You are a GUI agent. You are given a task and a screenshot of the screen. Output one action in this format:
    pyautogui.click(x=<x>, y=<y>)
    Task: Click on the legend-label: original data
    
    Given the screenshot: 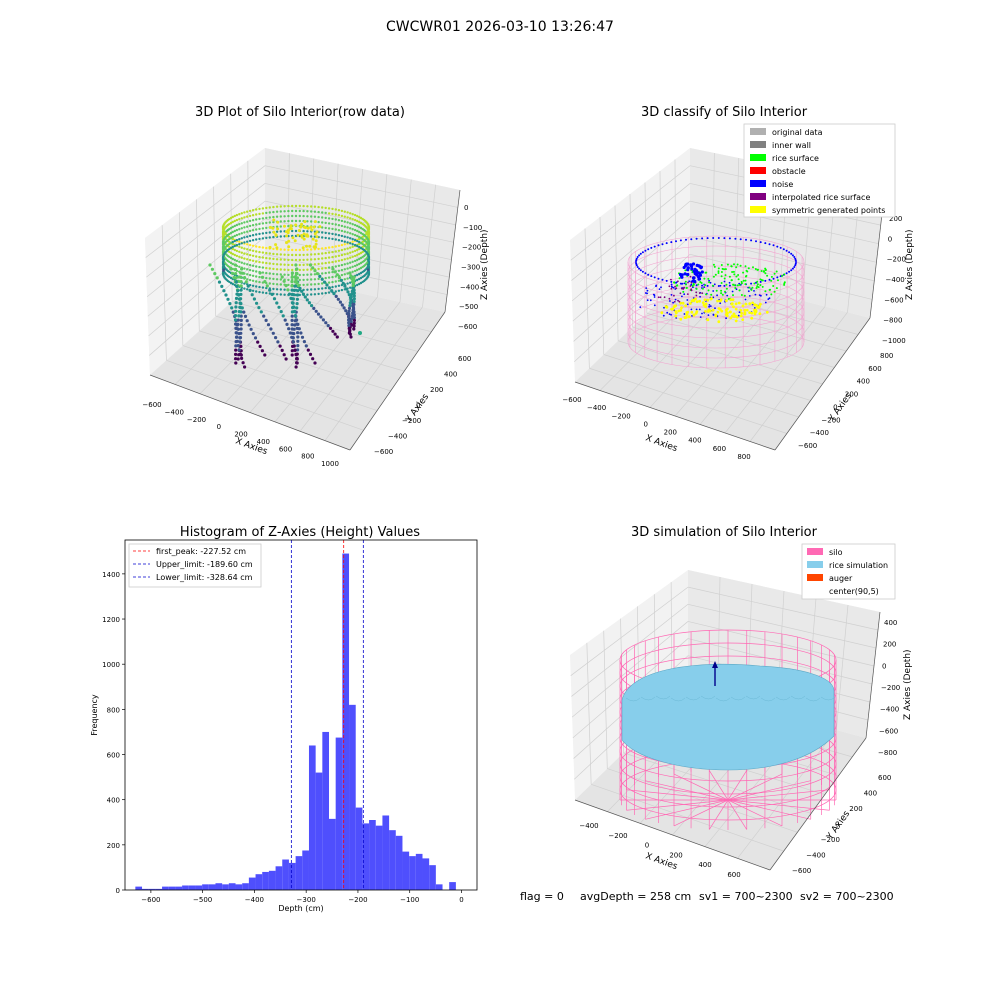 What is the action you would take?
    pyautogui.click(x=797, y=132)
    